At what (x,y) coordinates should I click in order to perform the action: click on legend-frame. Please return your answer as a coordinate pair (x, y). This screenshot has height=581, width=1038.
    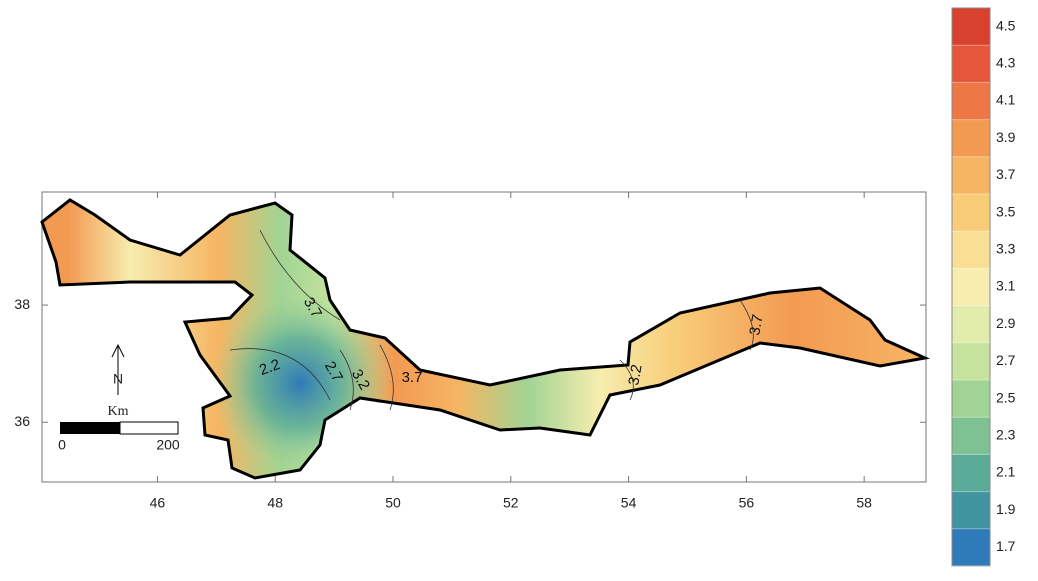
    Looking at the image, I should click on (971, 287).